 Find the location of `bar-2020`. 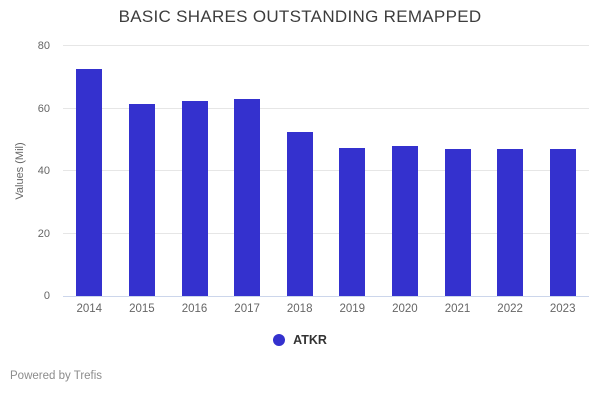

bar-2020 is located at coordinates (404, 221).